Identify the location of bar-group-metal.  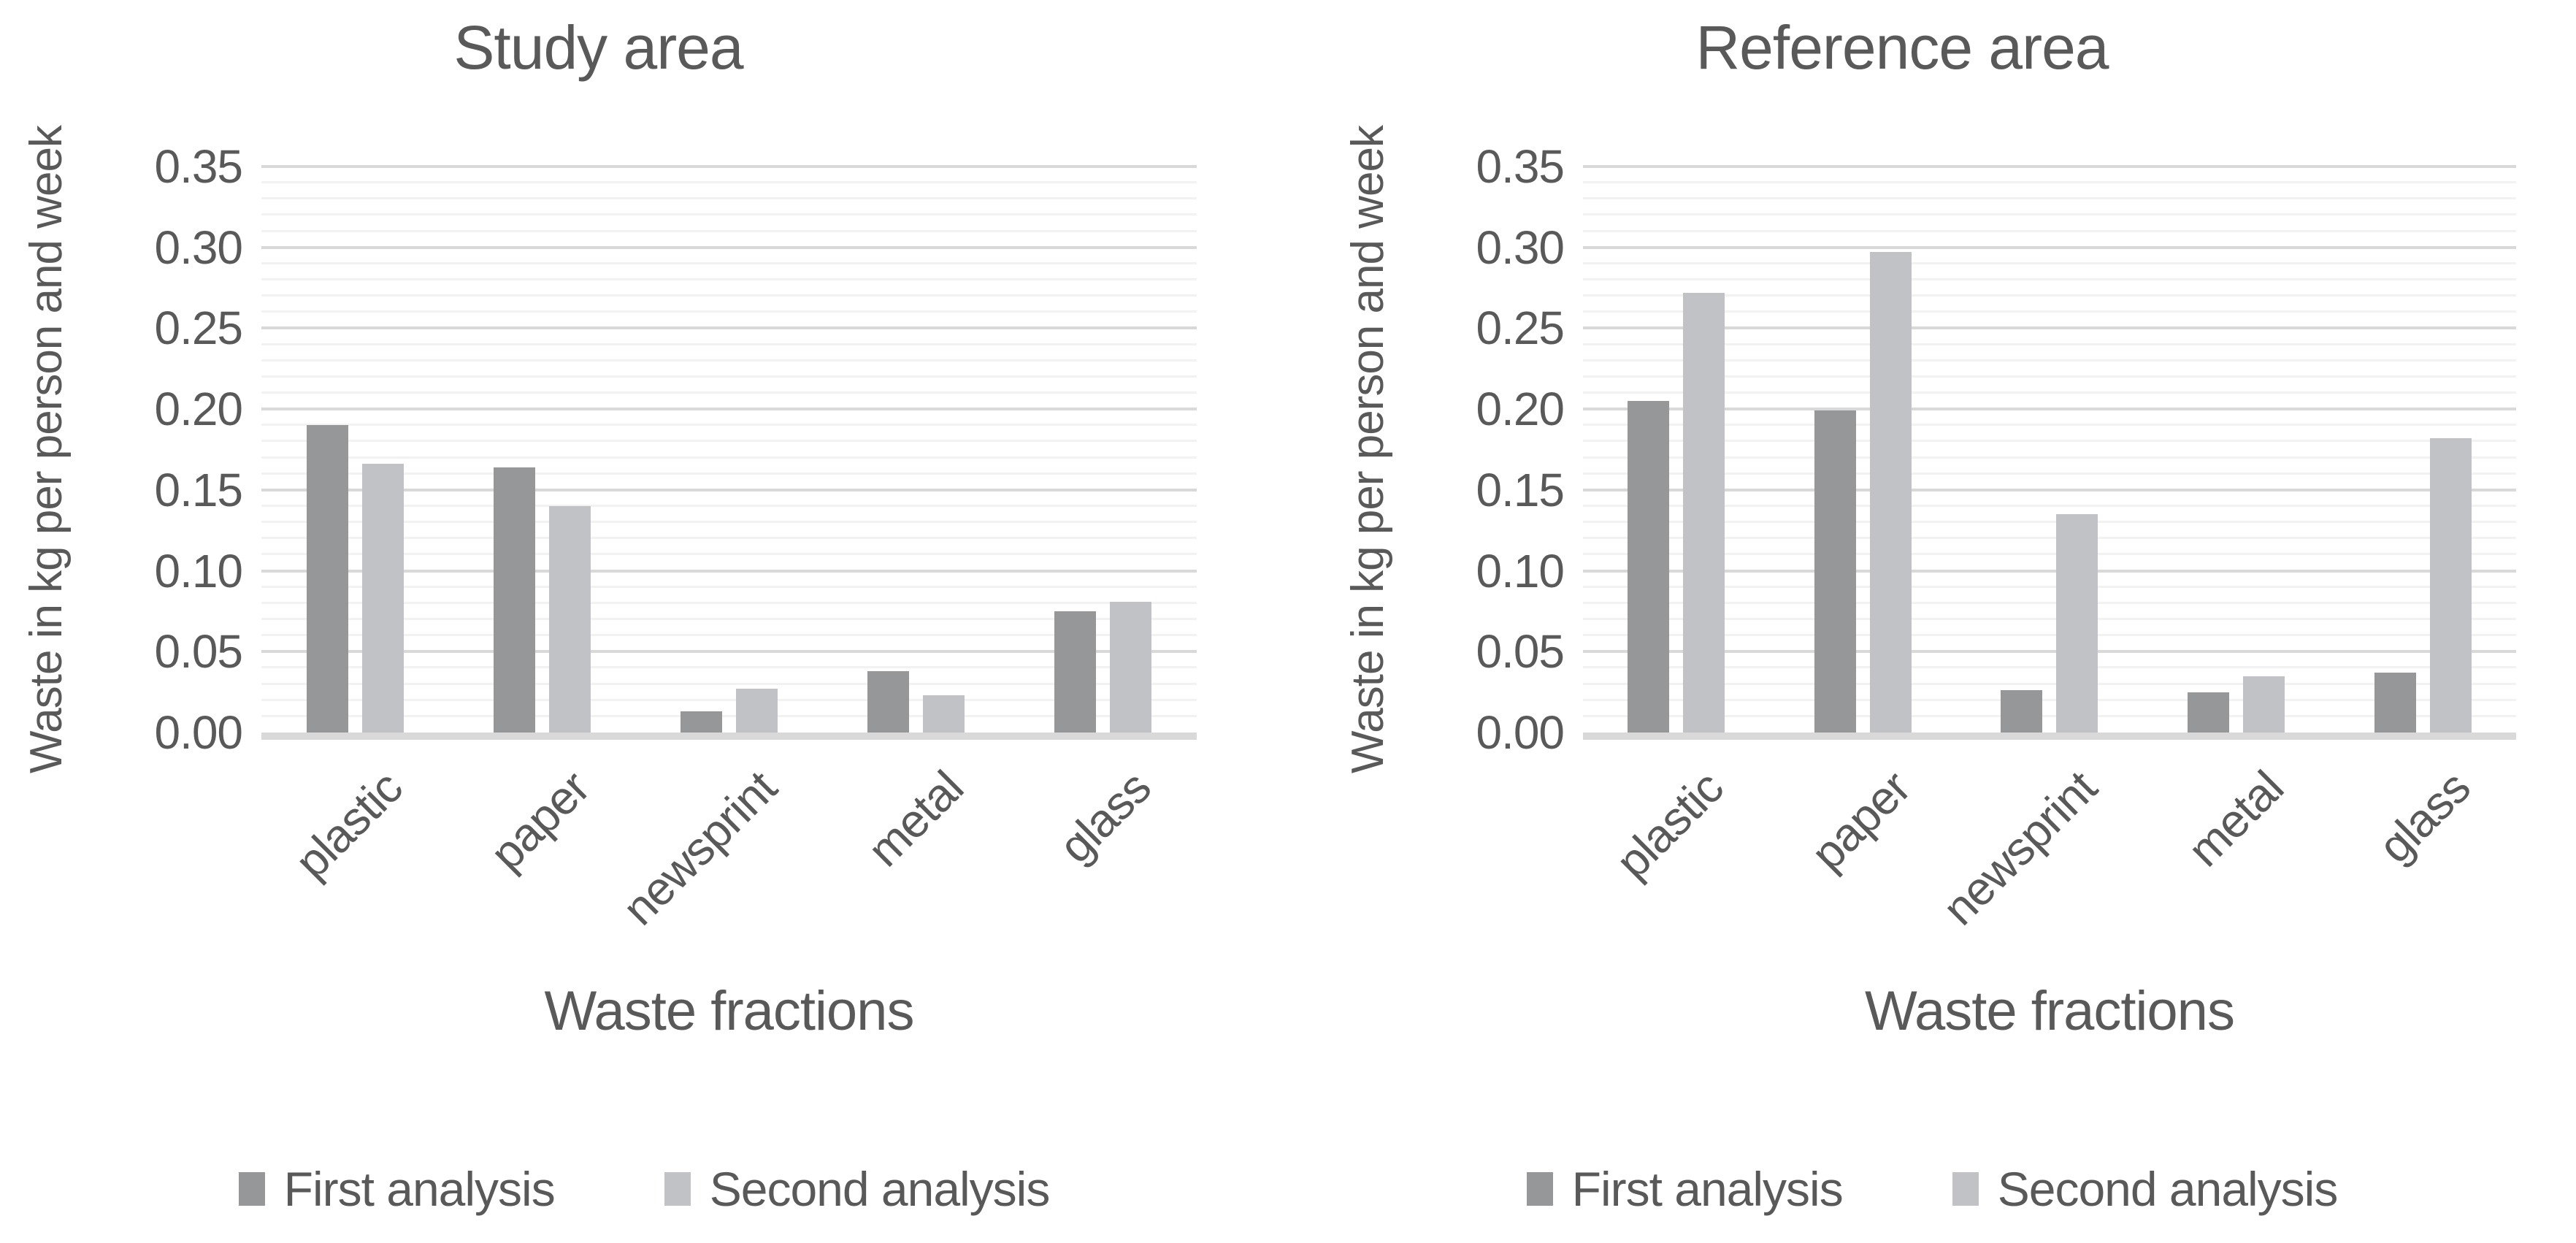
(2236, 450).